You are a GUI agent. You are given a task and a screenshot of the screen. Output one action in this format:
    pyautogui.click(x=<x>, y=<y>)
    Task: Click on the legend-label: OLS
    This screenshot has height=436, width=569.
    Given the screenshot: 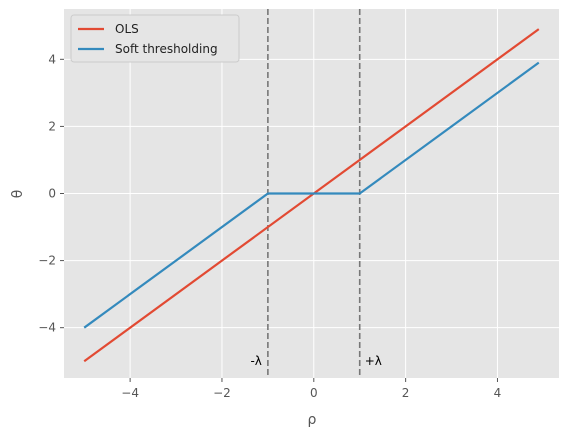 What is the action you would take?
    pyautogui.click(x=127, y=29)
    